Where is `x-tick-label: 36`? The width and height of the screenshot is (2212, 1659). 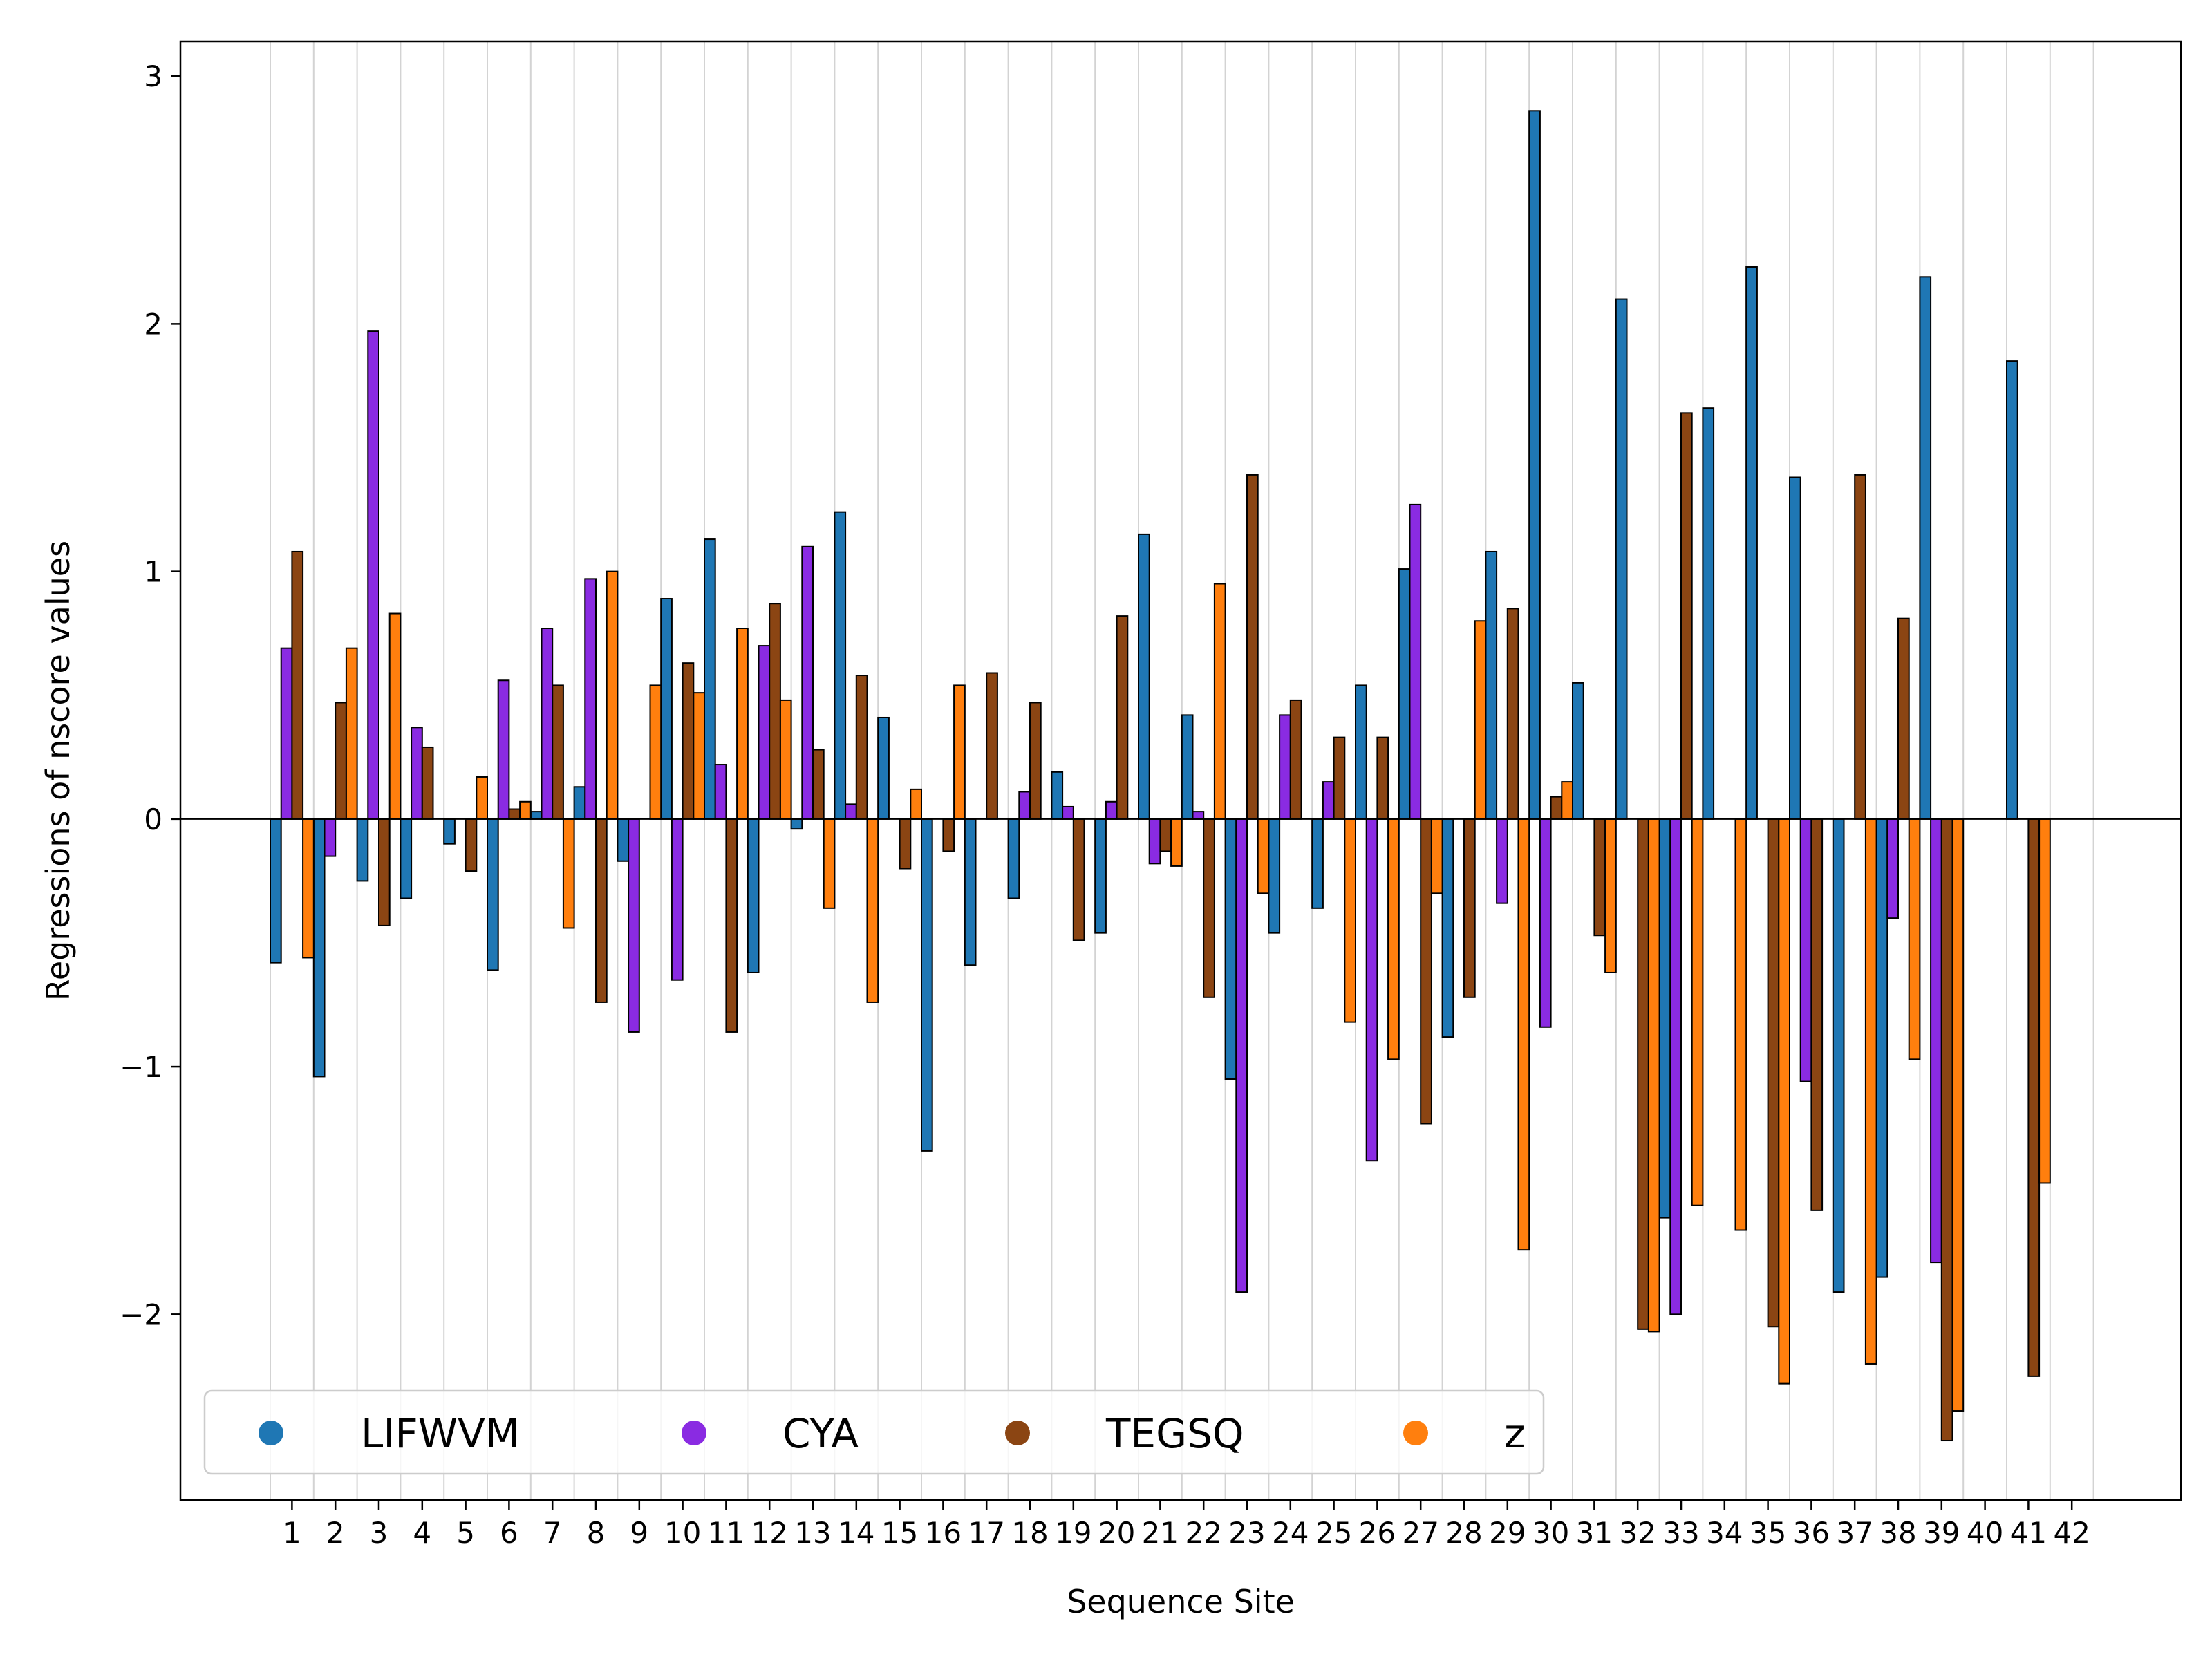
x-tick-label: 36 is located at coordinates (1811, 1533).